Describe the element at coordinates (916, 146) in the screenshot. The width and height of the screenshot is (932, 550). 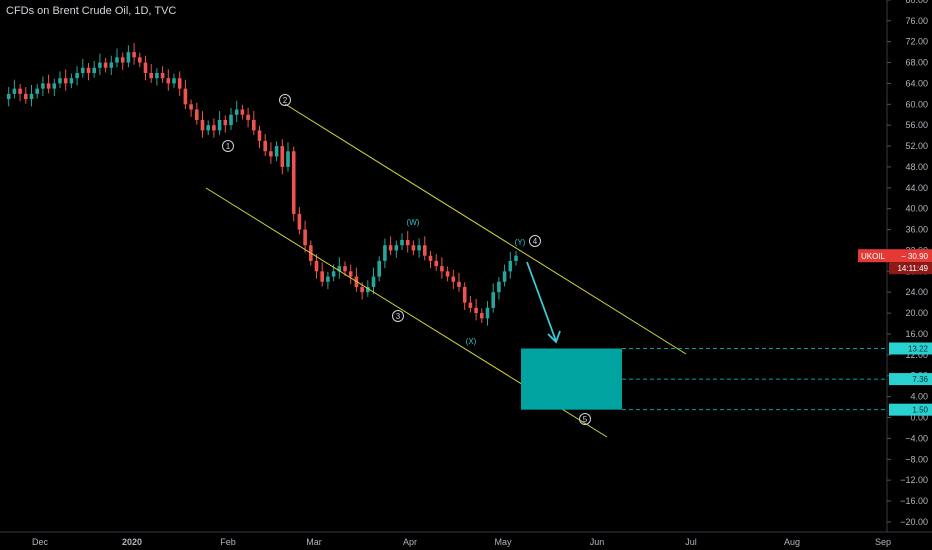
I see `price-tick-label: 52.00` at that location.